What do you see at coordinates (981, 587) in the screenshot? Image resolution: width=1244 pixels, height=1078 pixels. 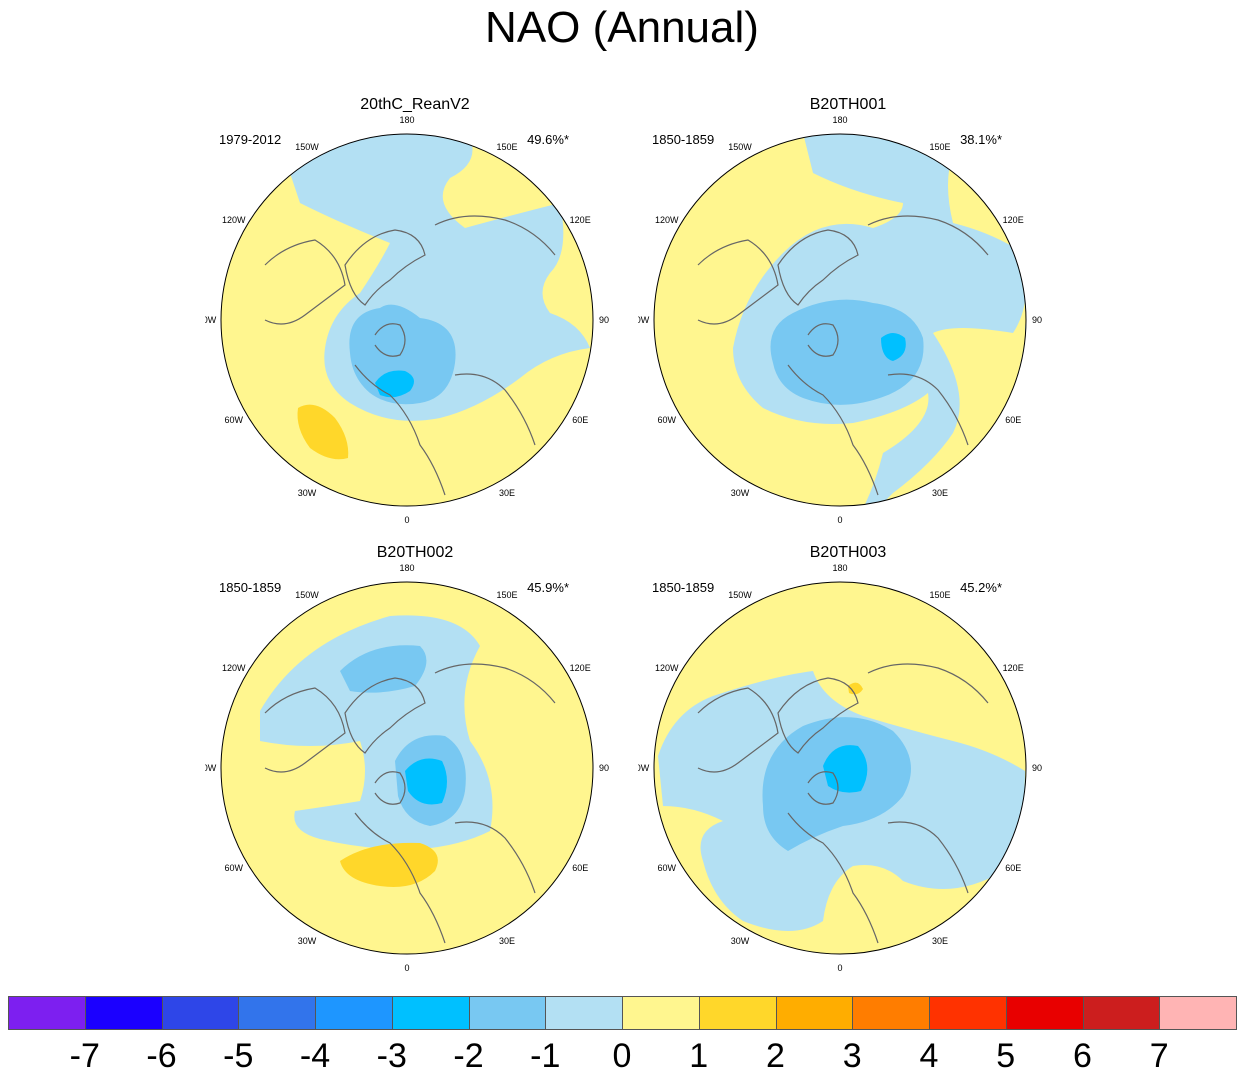 I see `panel-percent-variance: 45.2%*` at bounding box center [981, 587].